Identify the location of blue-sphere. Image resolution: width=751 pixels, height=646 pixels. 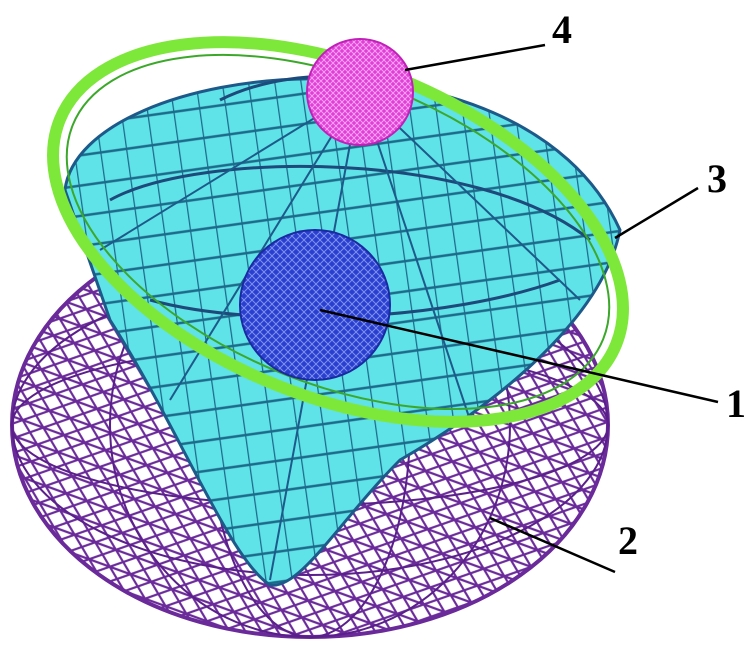
(315, 305).